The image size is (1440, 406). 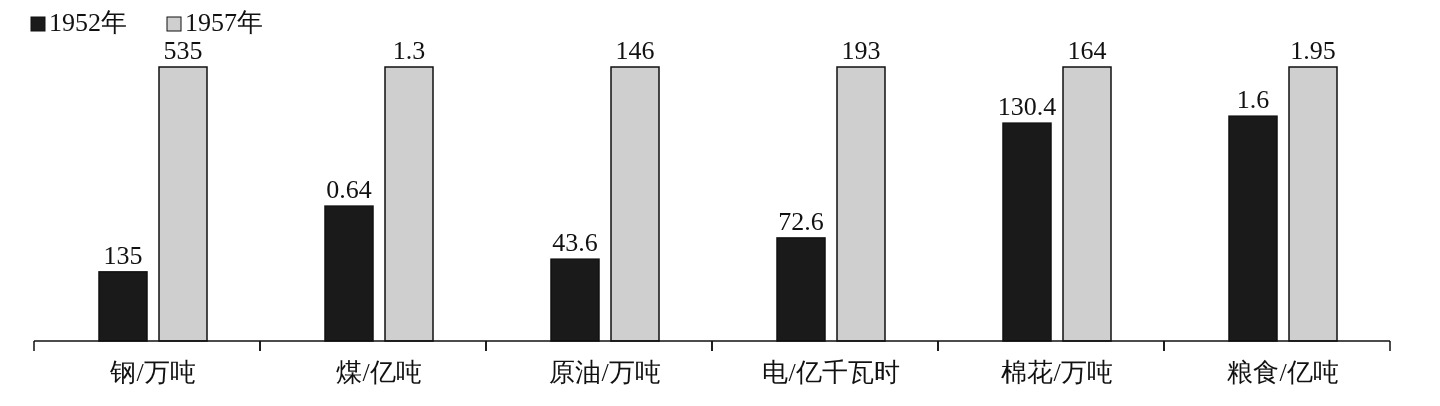 What do you see at coordinates (831, 372) in the screenshot?
I see `x-tick-label: 电/亿千瓦时` at bounding box center [831, 372].